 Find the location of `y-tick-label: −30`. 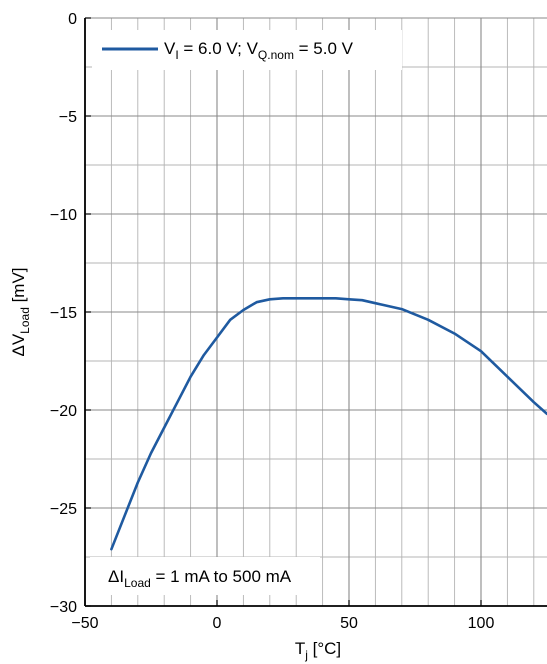

y-tick-label: −30 is located at coordinates (63, 607).